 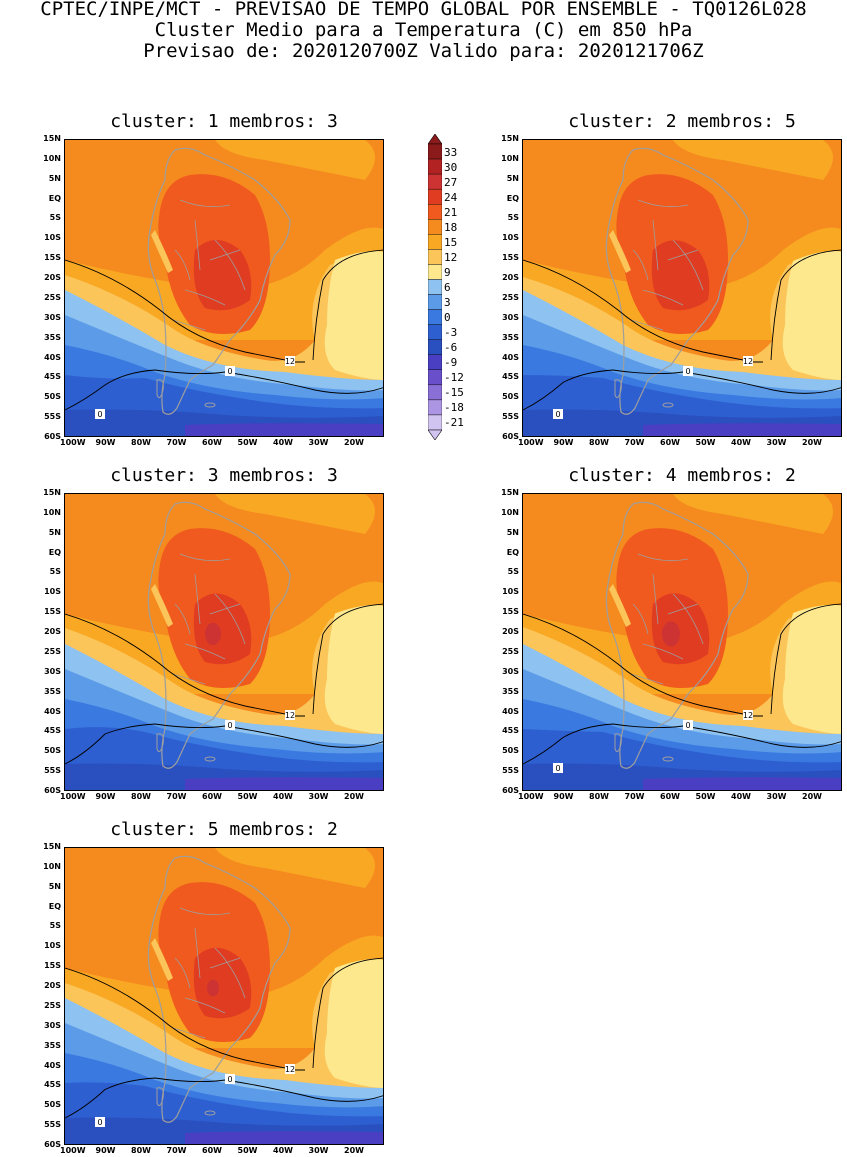 What do you see at coordinates (224, 121) in the screenshot?
I see `panel-title: cluster: 1 membros: 3` at bounding box center [224, 121].